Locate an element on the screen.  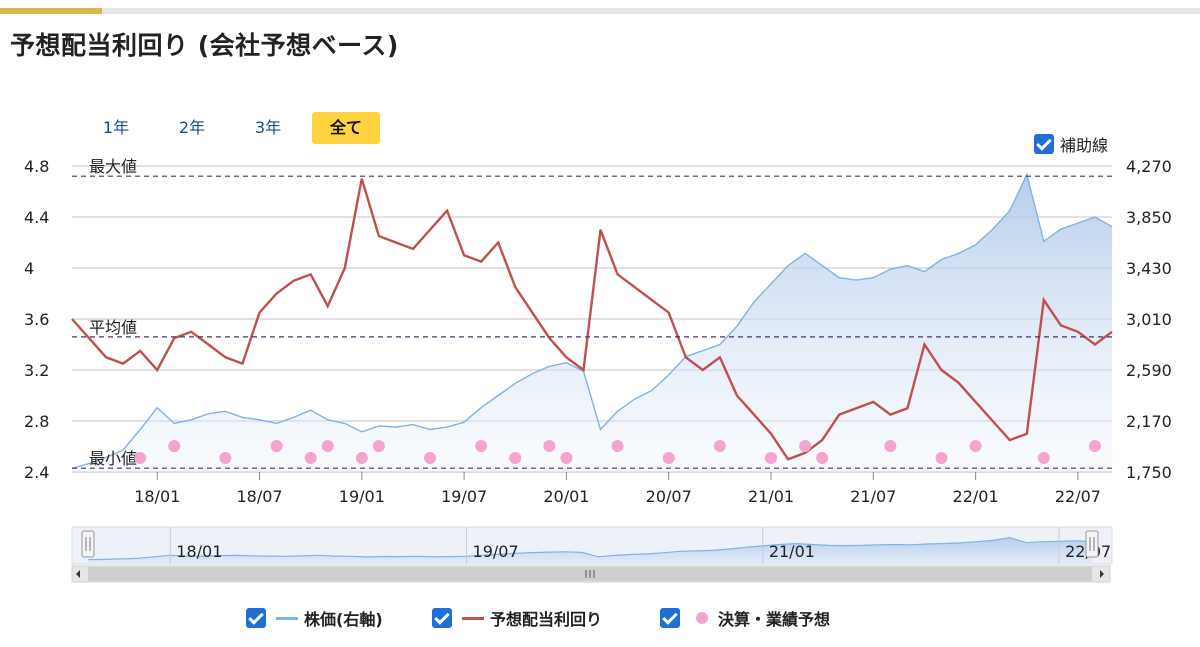
navigator-label: 19/07 is located at coordinates (496, 551).